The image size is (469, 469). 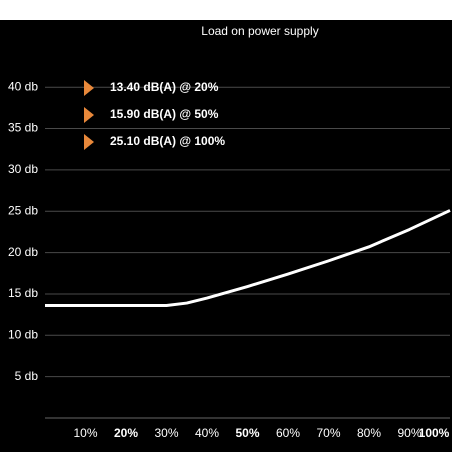 What do you see at coordinates (167, 141) in the screenshot?
I see `annotation: 25.10 dB(A) @ 100%` at bounding box center [167, 141].